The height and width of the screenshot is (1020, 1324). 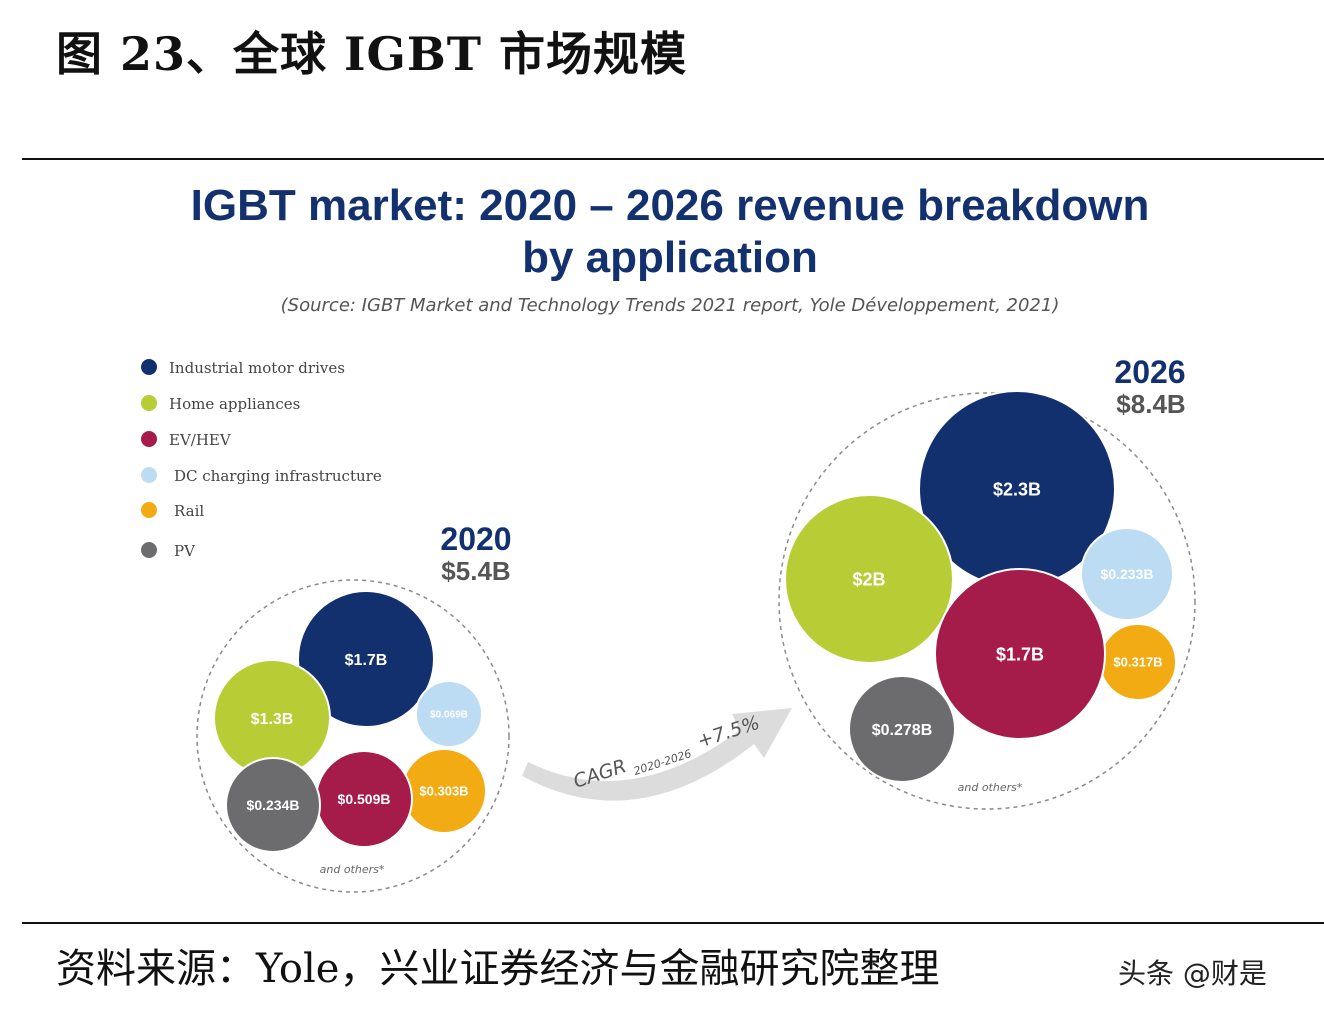 I want to click on bubble-label-2026-dc-charging-infrastructure: $0.233B, so click(x=1127, y=574).